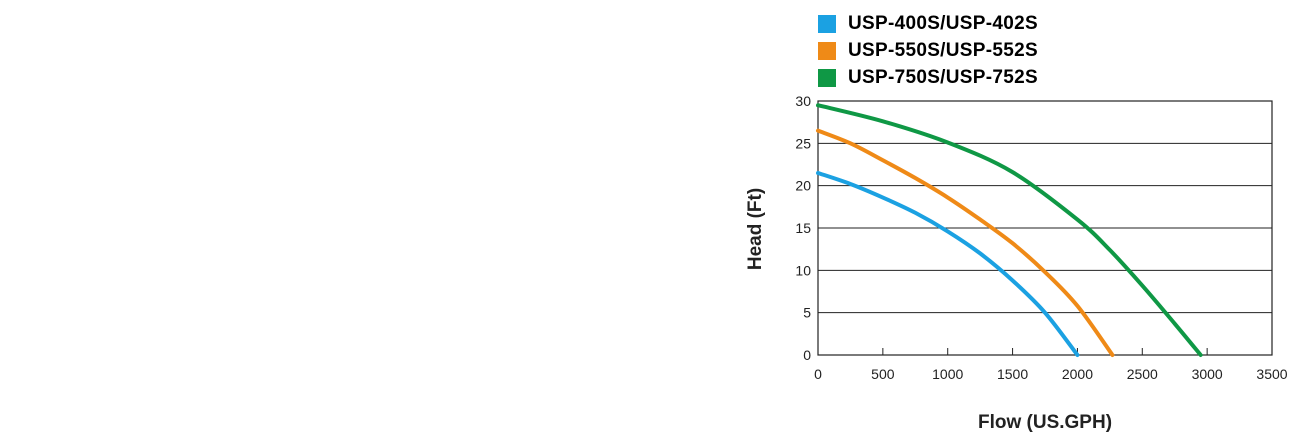 This screenshot has height=440, width=1300. I want to click on x-tick-label: 500, so click(883, 374).